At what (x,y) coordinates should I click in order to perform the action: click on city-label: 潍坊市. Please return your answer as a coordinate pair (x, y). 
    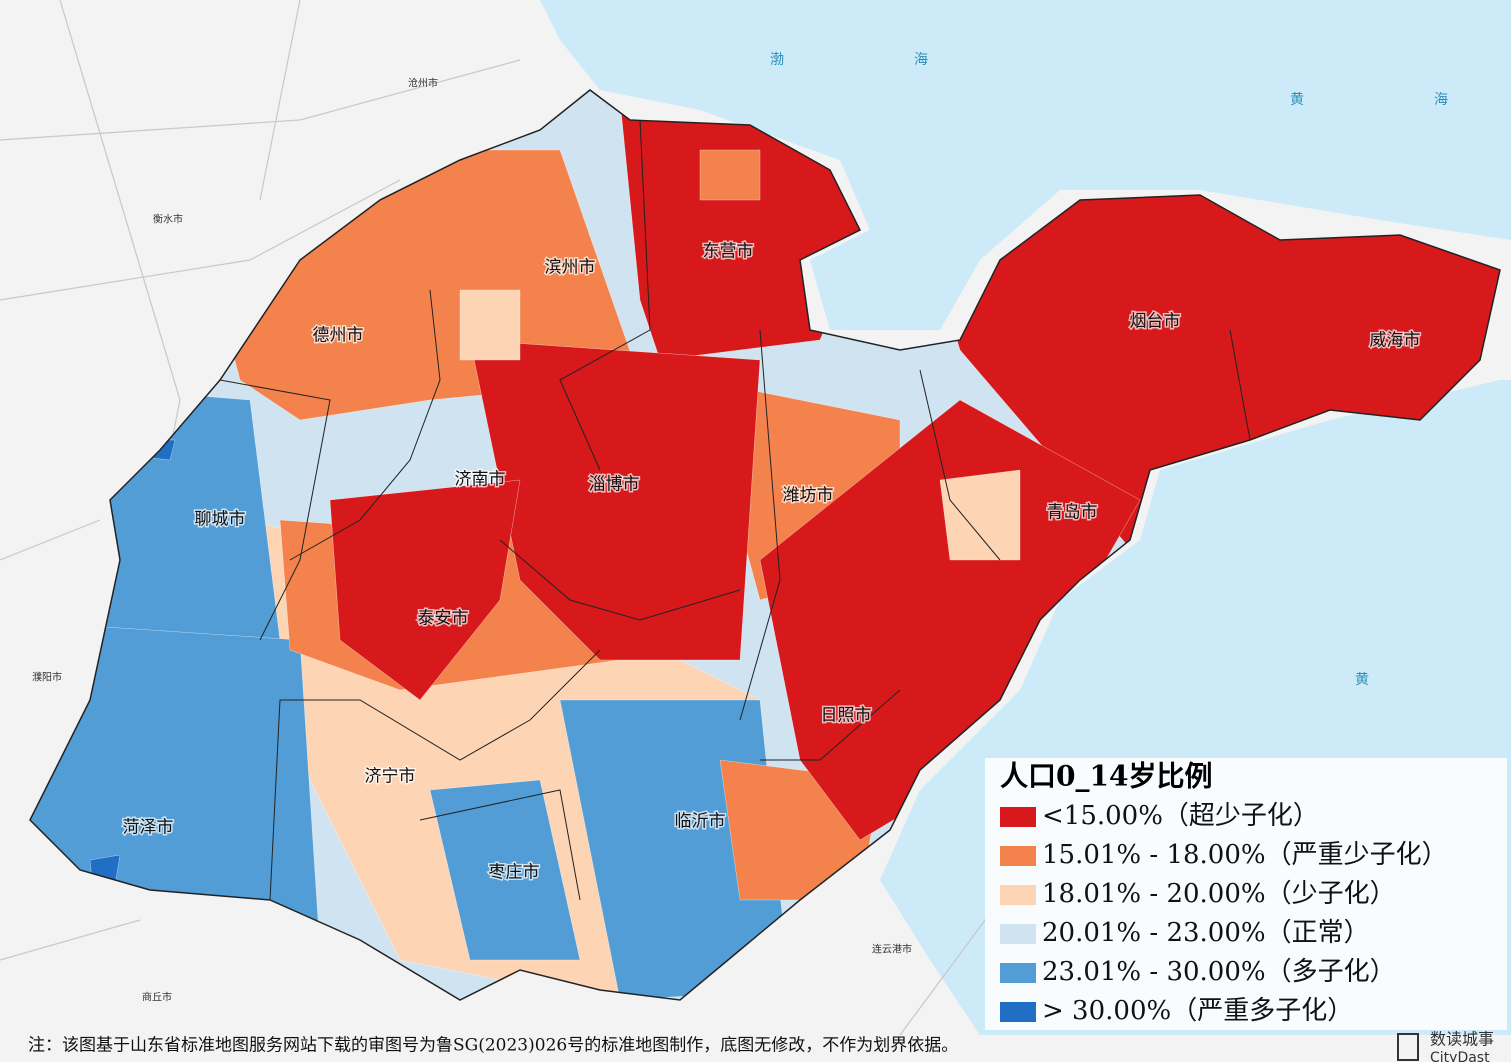
    Looking at the image, I should click on (808, 496).